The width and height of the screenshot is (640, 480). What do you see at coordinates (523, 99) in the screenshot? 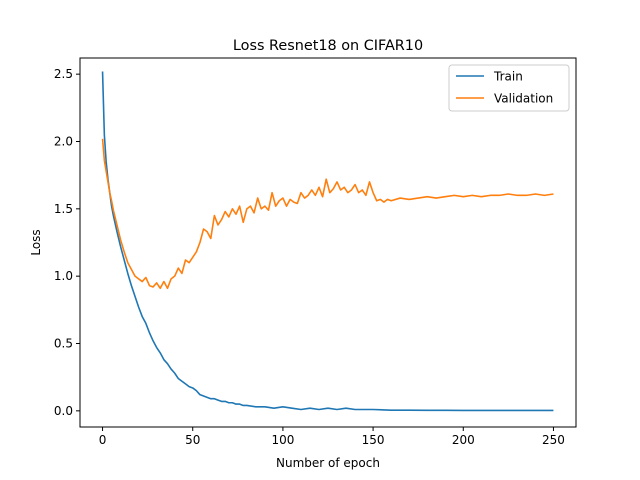
I see `legend-label-validation: Validation` at bounding box center [523, 99].